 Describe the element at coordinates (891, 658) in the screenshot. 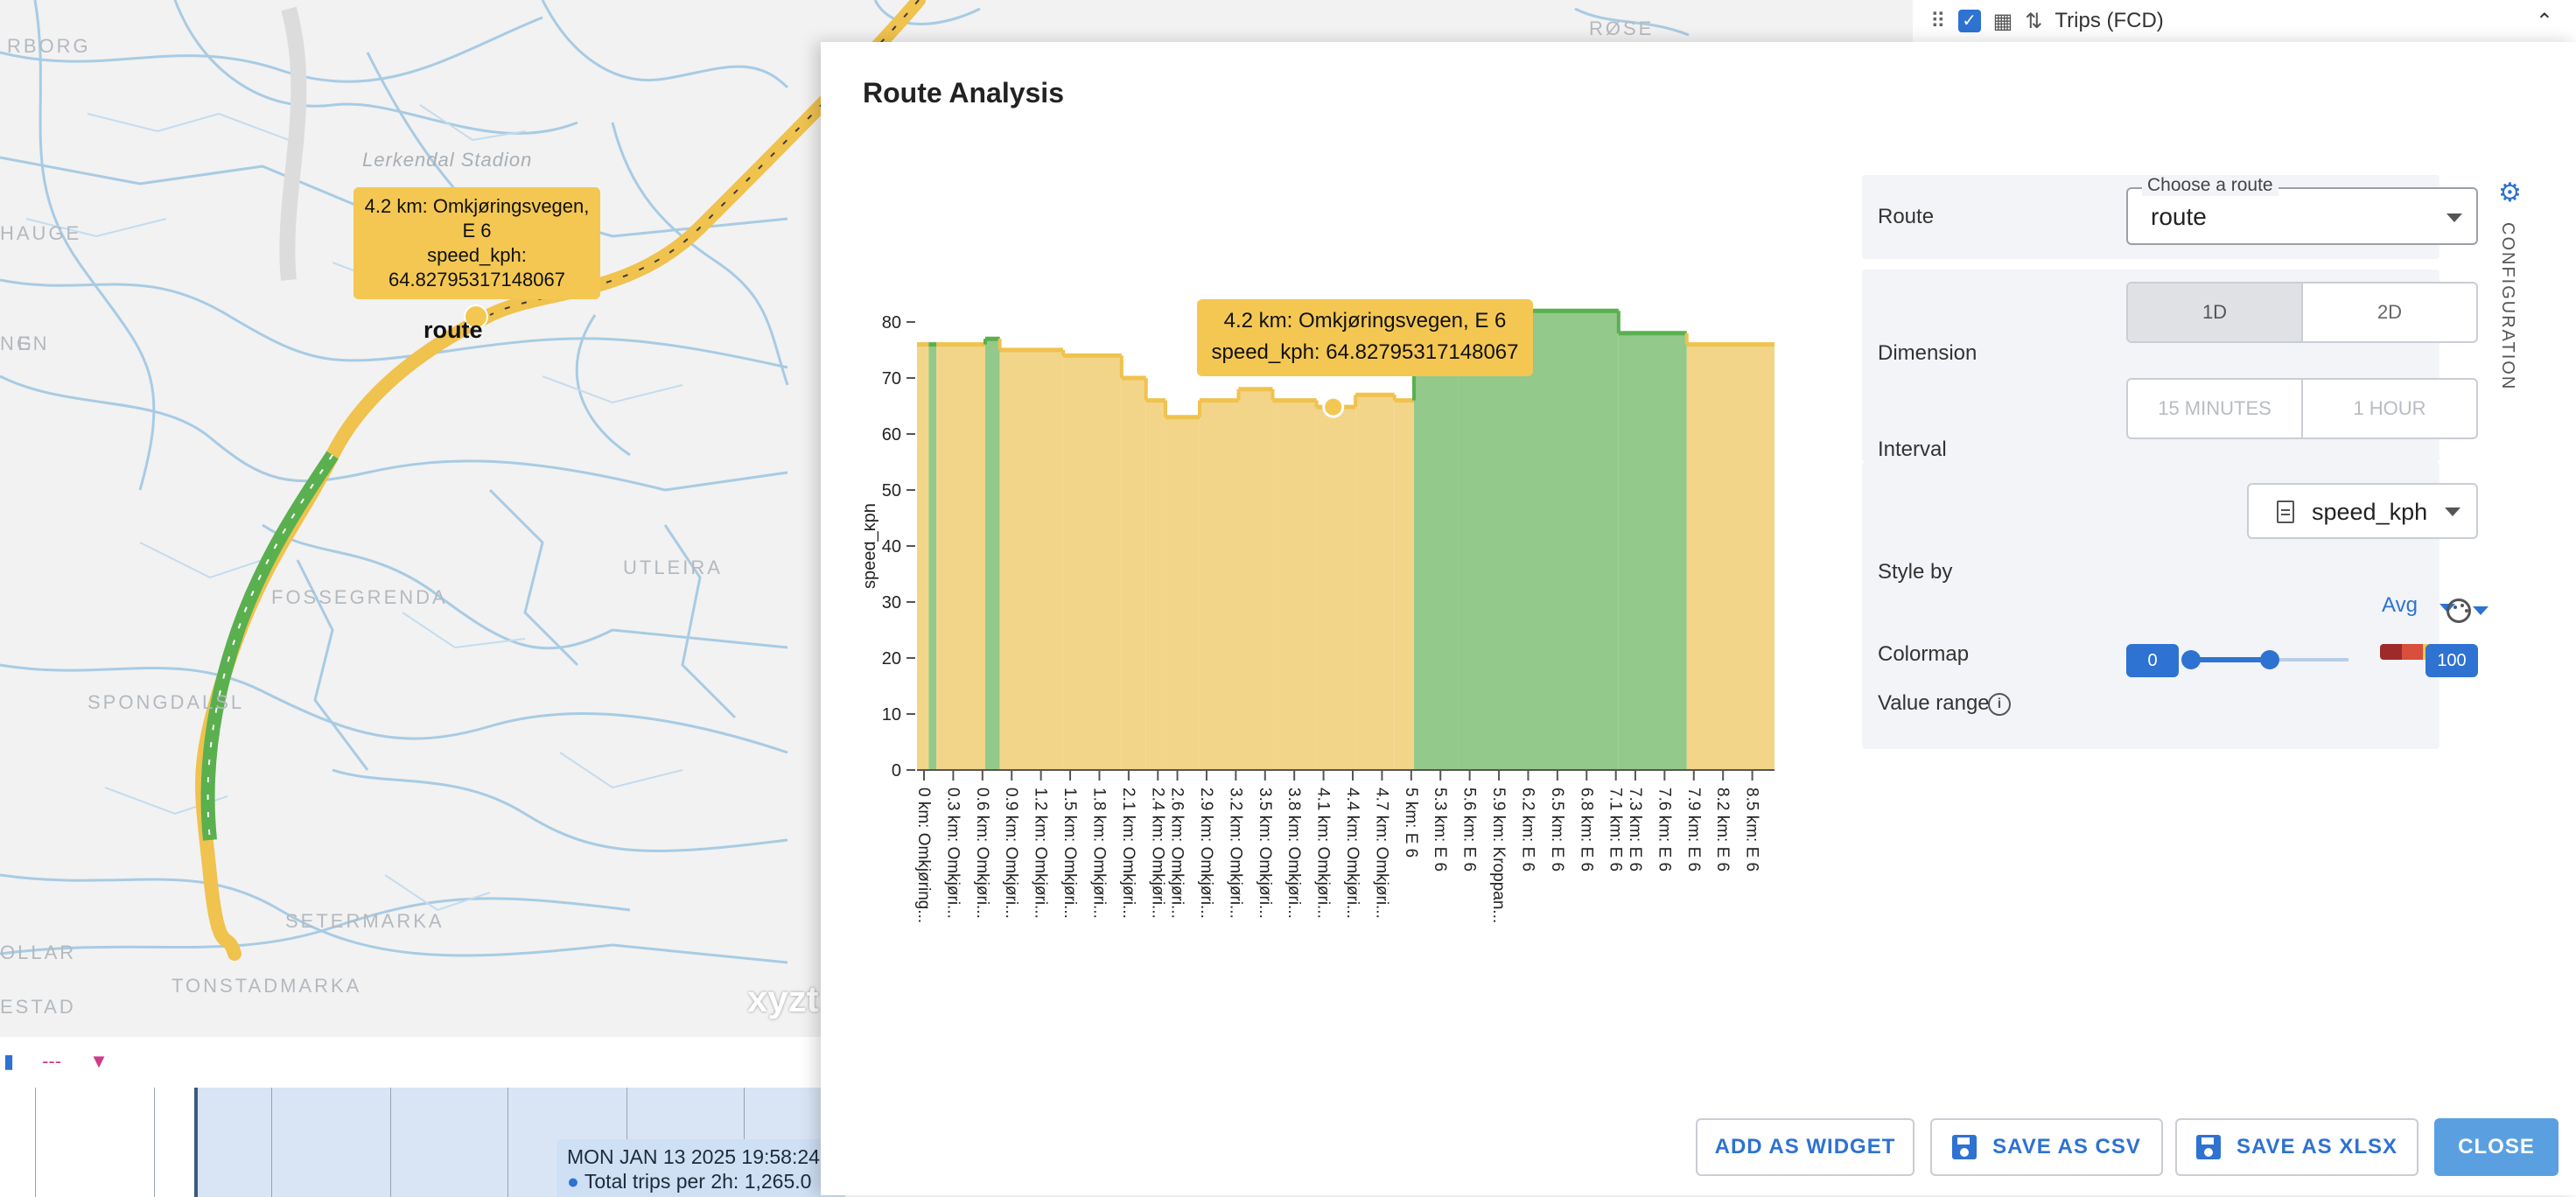

I see `chart-y-tick-label: 20` at that location.